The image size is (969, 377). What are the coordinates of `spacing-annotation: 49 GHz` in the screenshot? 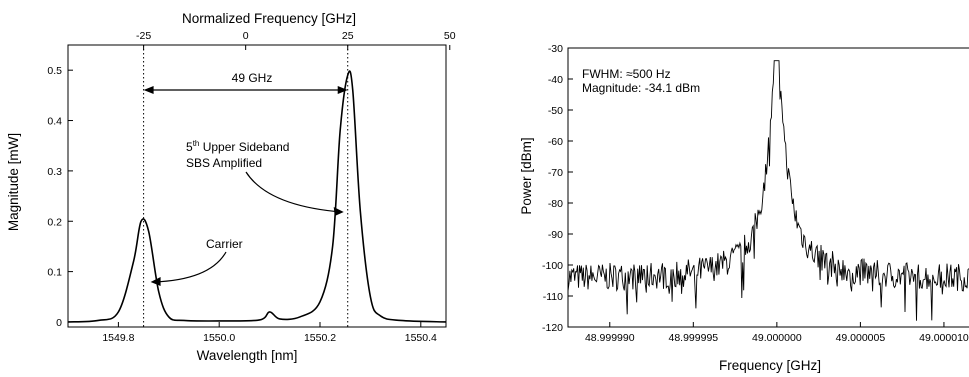 It's located at (252, 78).